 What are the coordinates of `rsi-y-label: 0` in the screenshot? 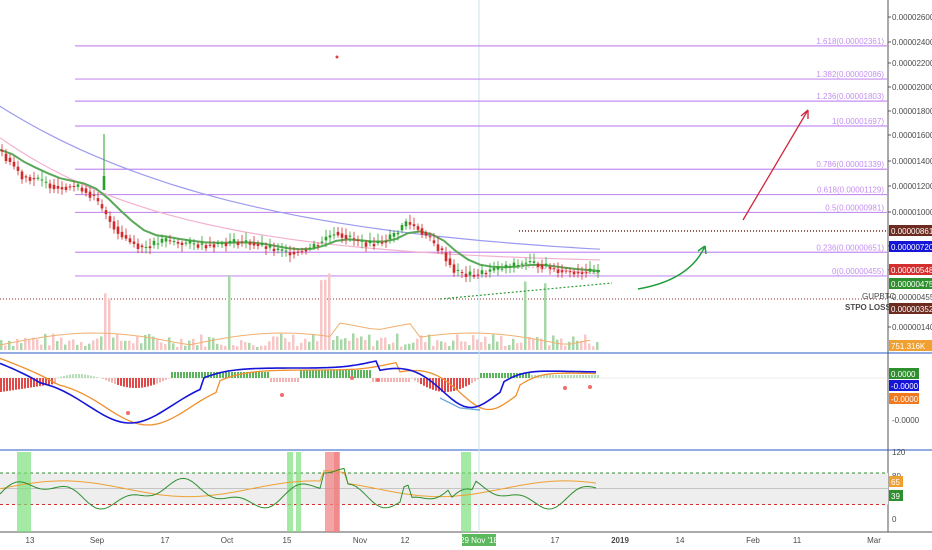 It's located at (894, 519).